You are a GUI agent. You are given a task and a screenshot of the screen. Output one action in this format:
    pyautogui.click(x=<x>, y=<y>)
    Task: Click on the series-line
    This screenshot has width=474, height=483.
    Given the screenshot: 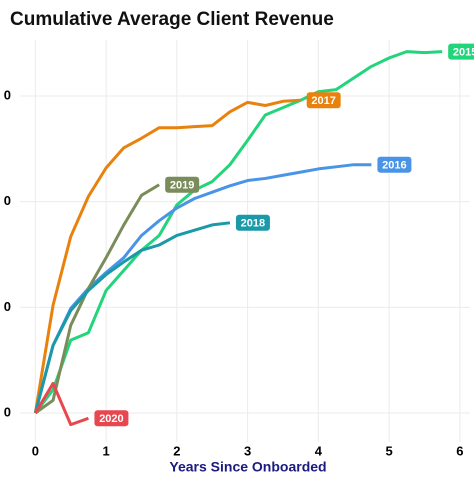 What is the action you would take?
    pyautogui.click(x=61, y=404)
    